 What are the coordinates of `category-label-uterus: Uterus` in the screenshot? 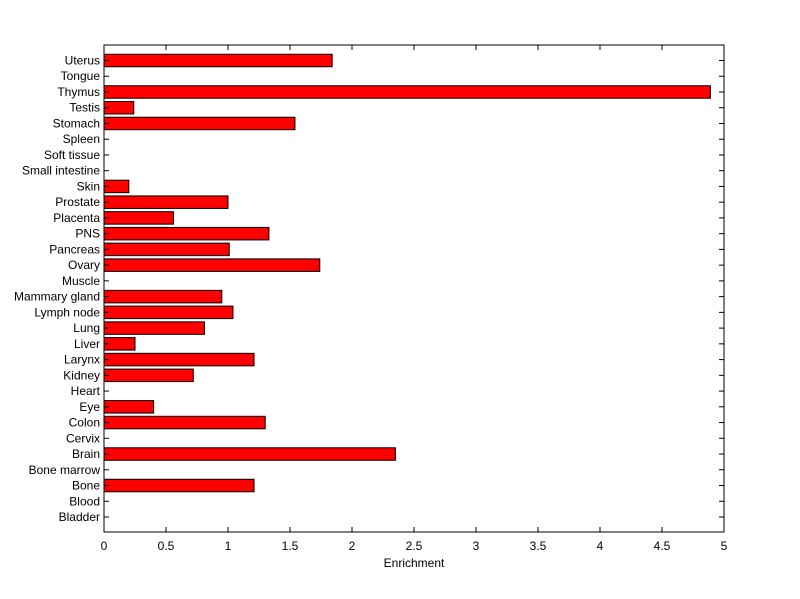 It's located at (82, 61).